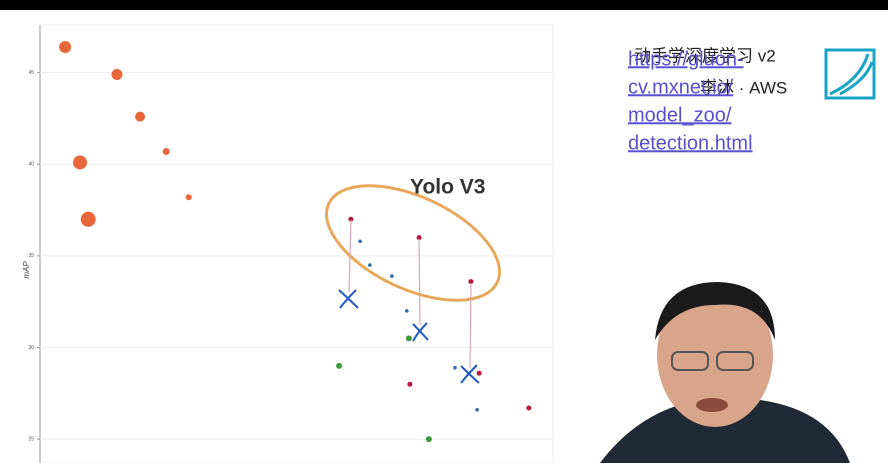 This screenshot has height=463, width=888. Describe the element at coordinates (447, 187) in the screenshot. I see `annotation-text: Yolo V3` at that location.